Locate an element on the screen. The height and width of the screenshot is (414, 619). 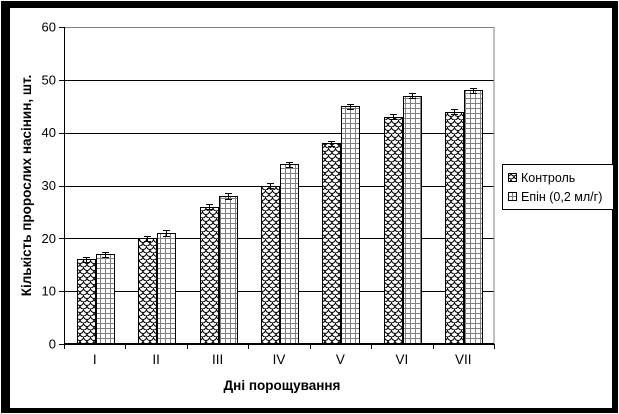
y-tick-label-60: 60 is located at coordinates (49, 27).